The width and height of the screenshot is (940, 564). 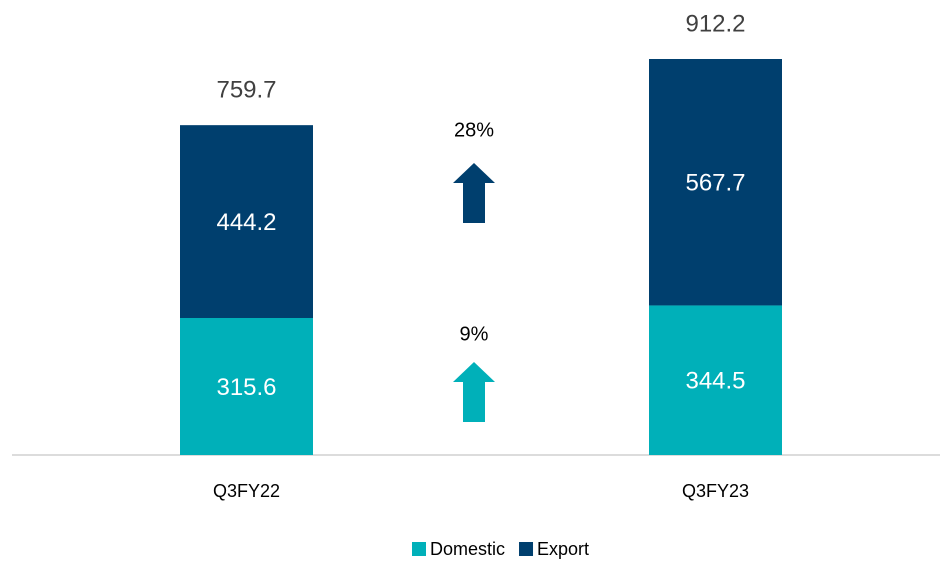 I want to click on annotation: 28%, so click(x=474, y=130).